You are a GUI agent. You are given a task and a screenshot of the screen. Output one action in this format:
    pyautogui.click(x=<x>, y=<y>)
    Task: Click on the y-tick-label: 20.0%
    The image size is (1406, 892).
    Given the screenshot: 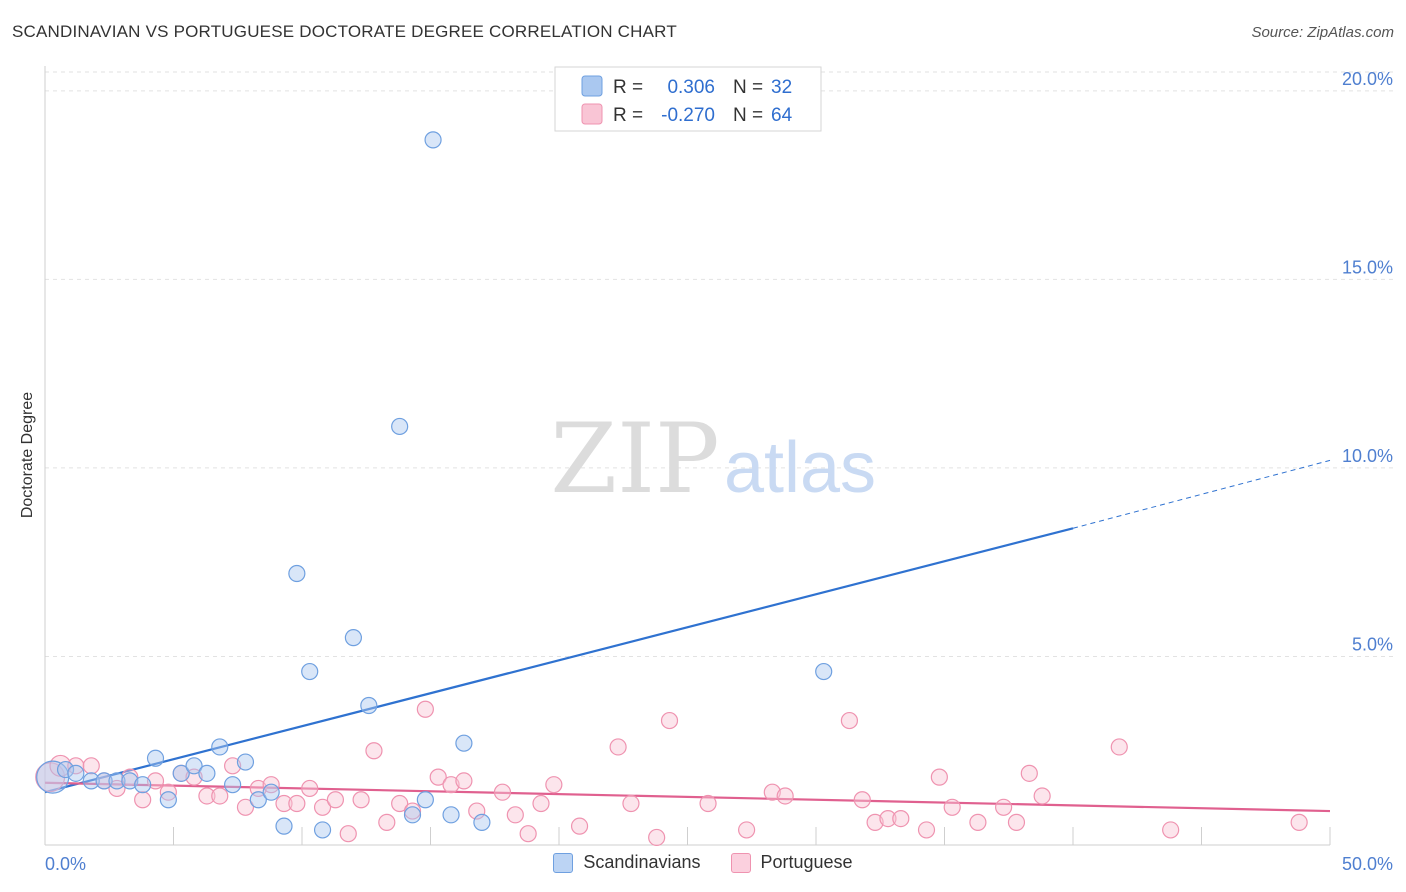 What is the action you would take?
    pyautogui.click(x=1367, y=79)
    